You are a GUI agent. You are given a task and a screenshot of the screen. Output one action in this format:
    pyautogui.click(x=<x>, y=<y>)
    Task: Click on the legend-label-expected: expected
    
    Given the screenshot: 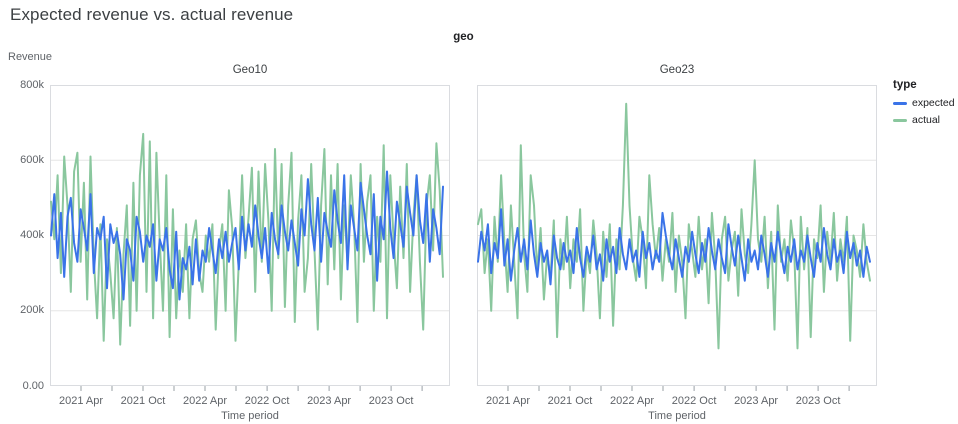 What is the action you would take?
    pyautogui.click(x=933, y=103)
    